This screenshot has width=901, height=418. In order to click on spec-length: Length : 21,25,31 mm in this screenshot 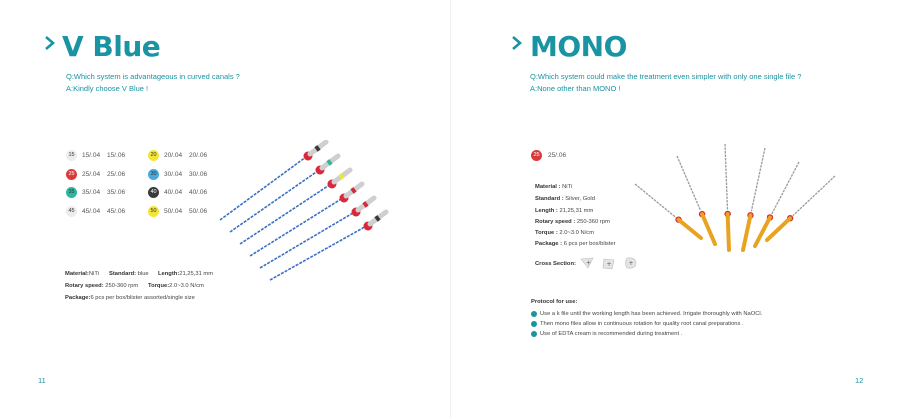, I will do `click(564, 211)`.